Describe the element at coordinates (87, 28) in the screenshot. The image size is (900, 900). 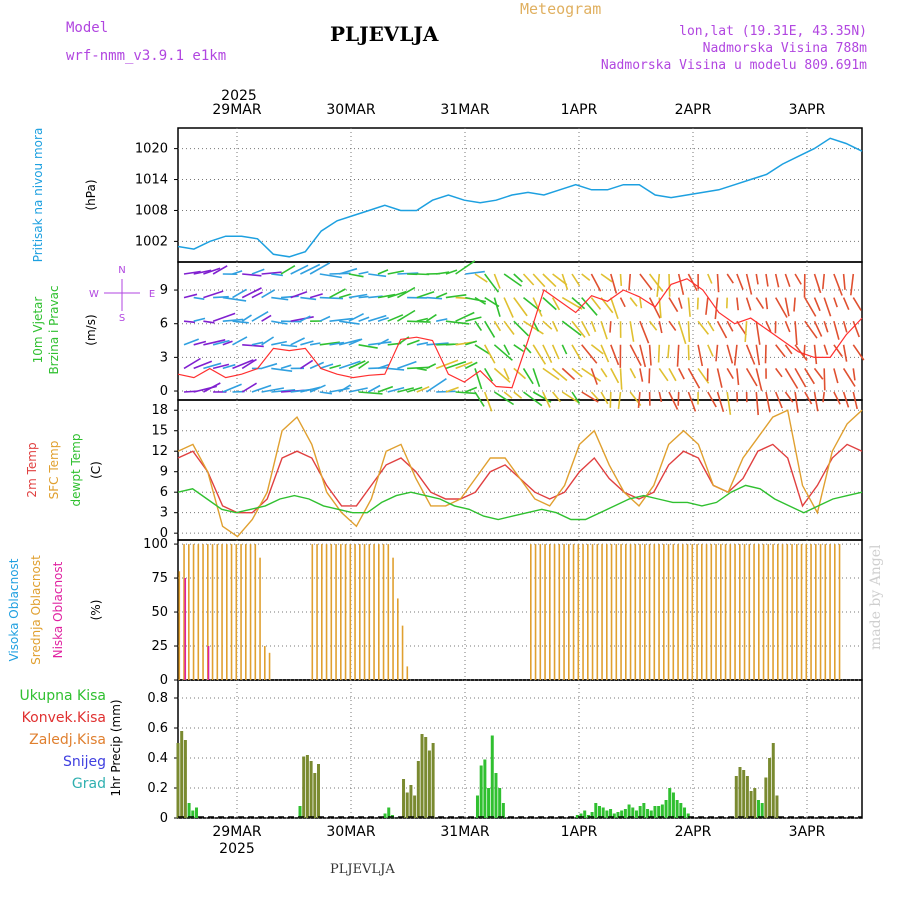
I see `model-label: Model` at that location.